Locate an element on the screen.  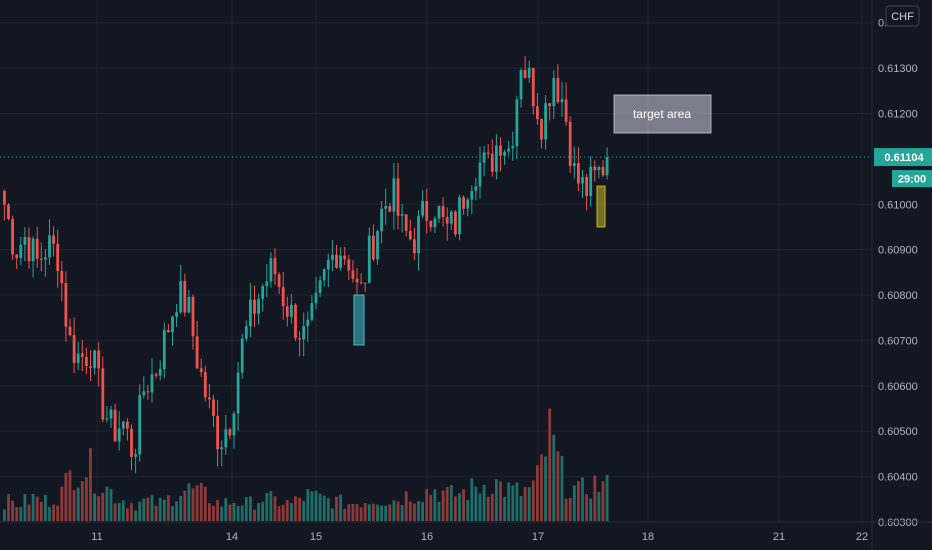
currency-label: CHF is located at coordinates (902, 16).